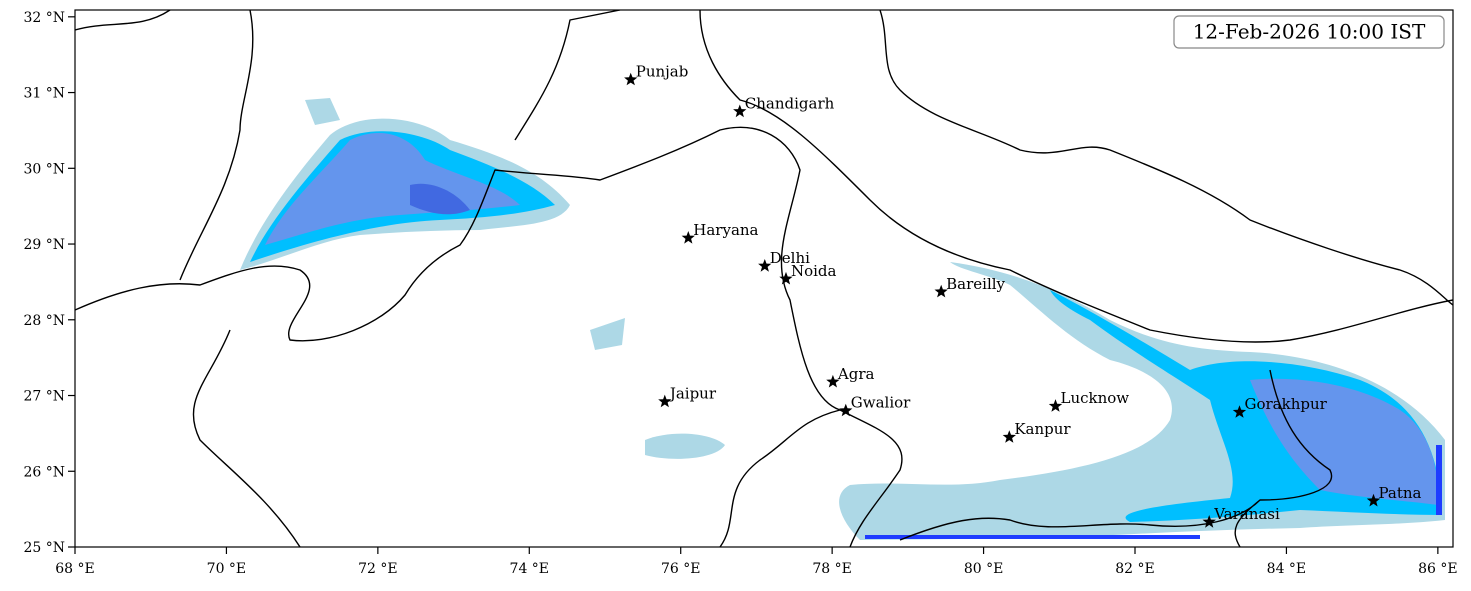 The image size is (1471, 591). I want to click on timestamp-box: 12-Feb-2026 10:00 IST, so click(1309, 32).